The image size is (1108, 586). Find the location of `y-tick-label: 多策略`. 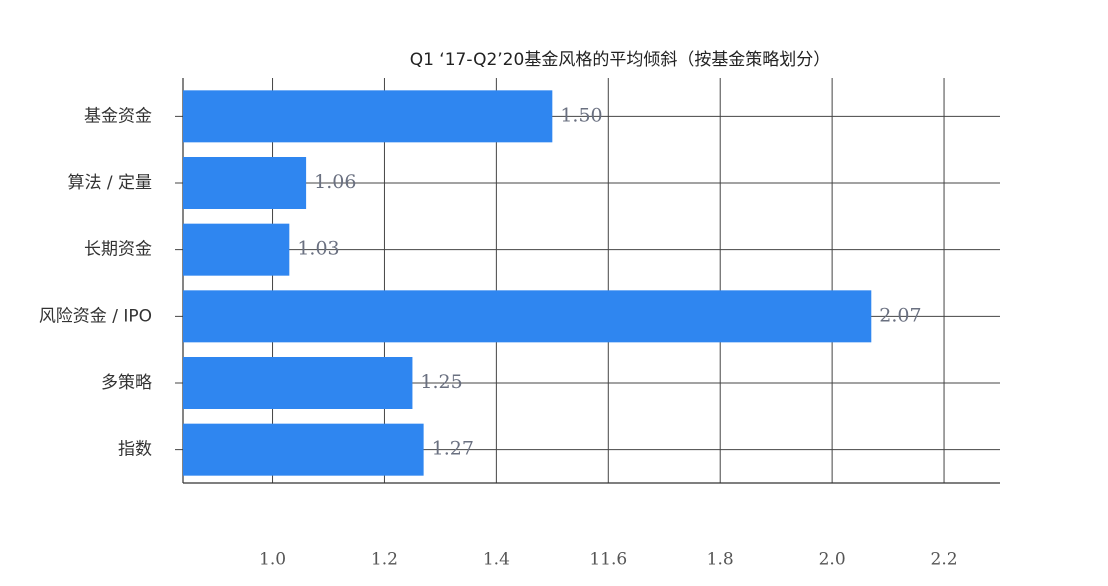

y-tick-label: 多策略 is located at coordinates (126, 383).